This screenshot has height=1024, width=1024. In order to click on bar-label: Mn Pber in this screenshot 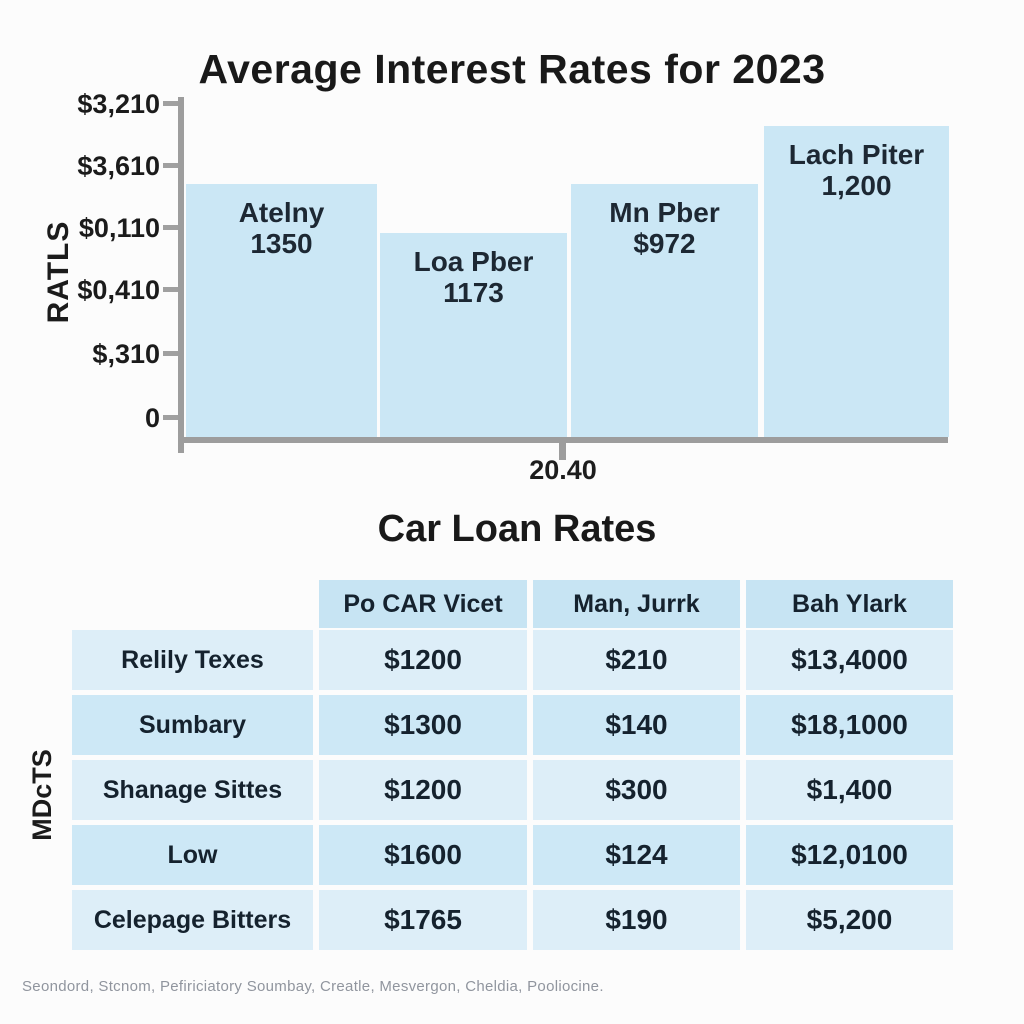, I will do `click(664, 212)`.